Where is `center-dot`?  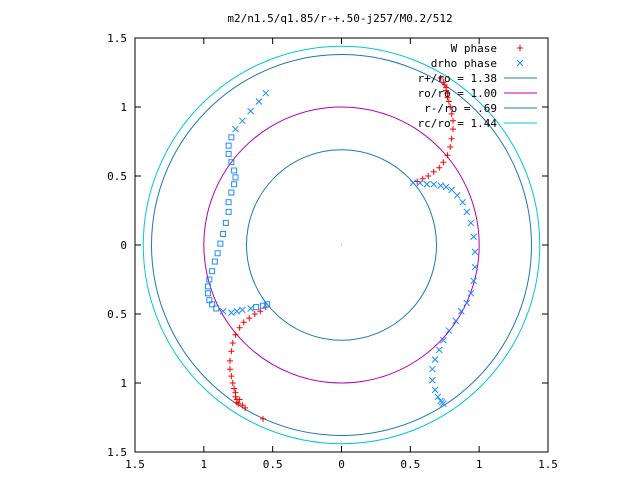
center-dot is located at coordinates (341, 245).